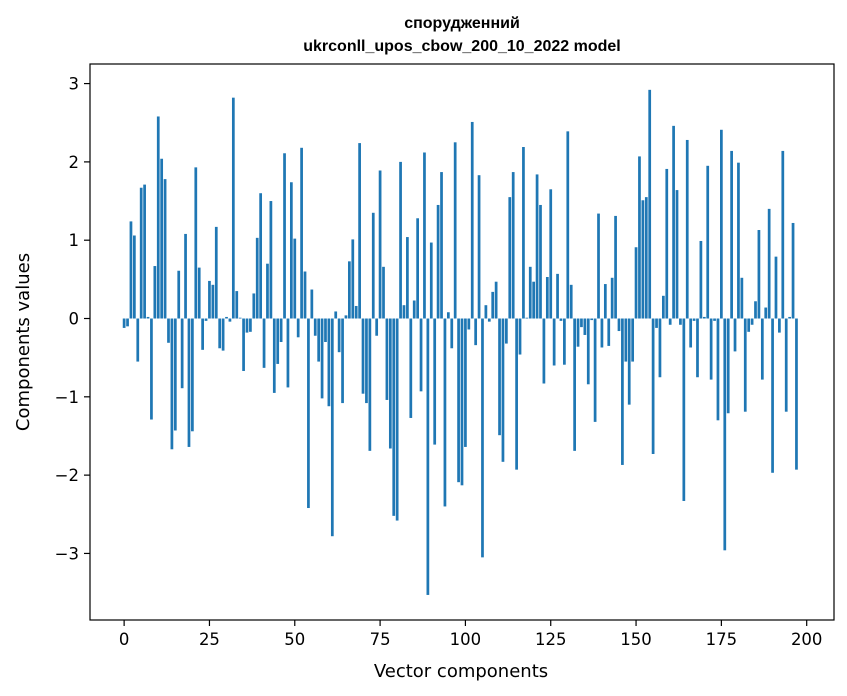 This screenshot has width=847, height=696. I want to click on x-tick-label: 100, so click(466, 639).